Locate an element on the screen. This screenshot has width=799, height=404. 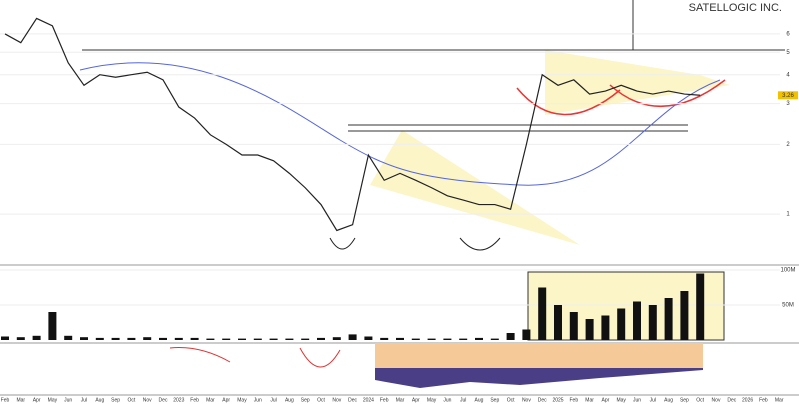
last-price-box is located at coordinates (788, 95).